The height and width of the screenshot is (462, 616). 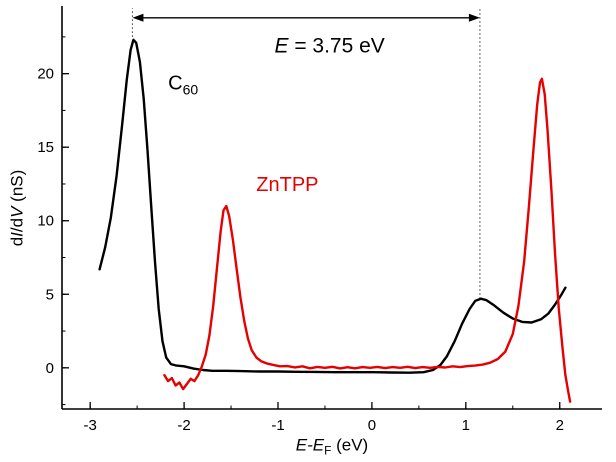 I want to click on x-axis-label: E-EF (eV), so click(x=332, y=446).